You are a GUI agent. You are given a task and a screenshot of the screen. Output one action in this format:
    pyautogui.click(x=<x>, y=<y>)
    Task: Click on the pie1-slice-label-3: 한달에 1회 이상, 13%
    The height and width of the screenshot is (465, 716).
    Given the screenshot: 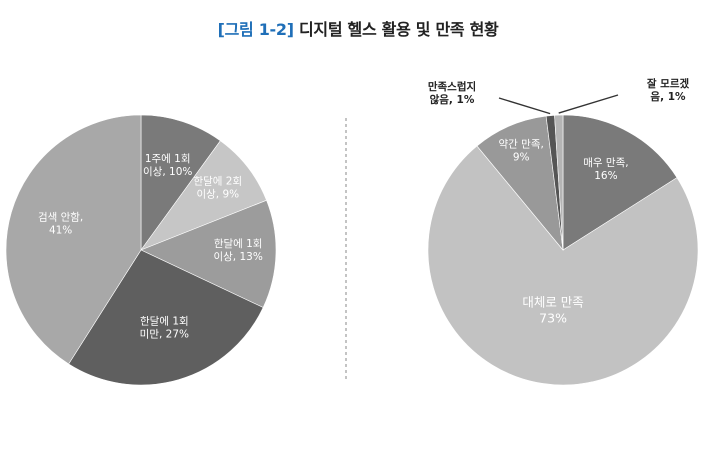 What is the action you would take?
    pyautogui.click(x=237, y=250)
    